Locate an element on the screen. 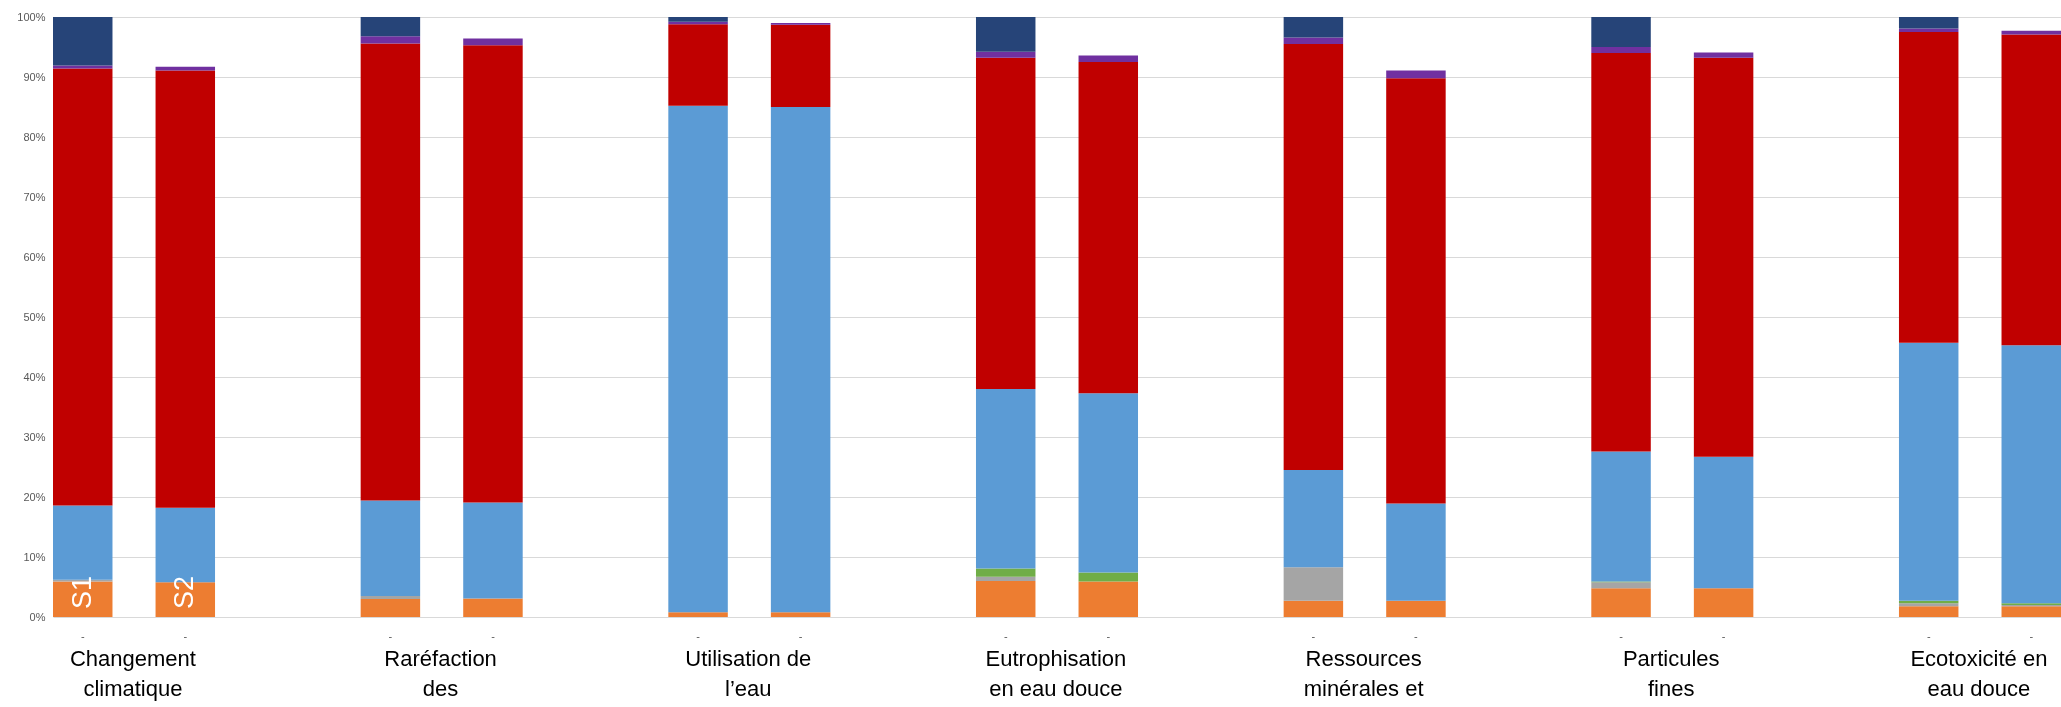 The width and height of the screenshot is (2061, 707). y-tick-label: 60% is located at coordinates (34, 256).